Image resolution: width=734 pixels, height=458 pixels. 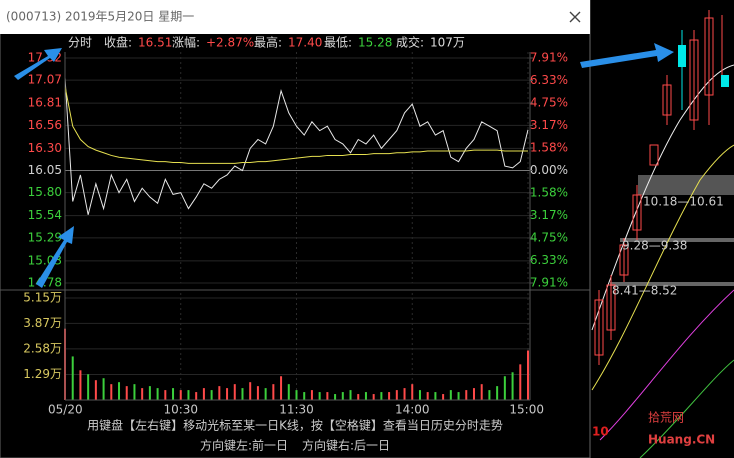 I want to click on low-label: 最低:, so click(x=338, y=43).